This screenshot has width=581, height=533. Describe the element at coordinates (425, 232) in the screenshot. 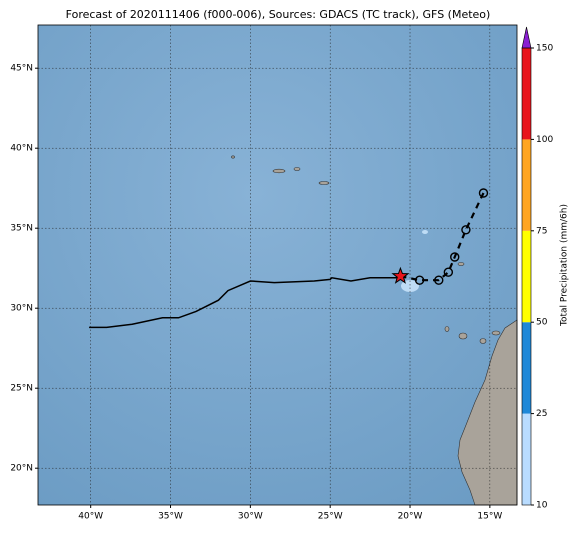

I see `precip-patch` at that location.